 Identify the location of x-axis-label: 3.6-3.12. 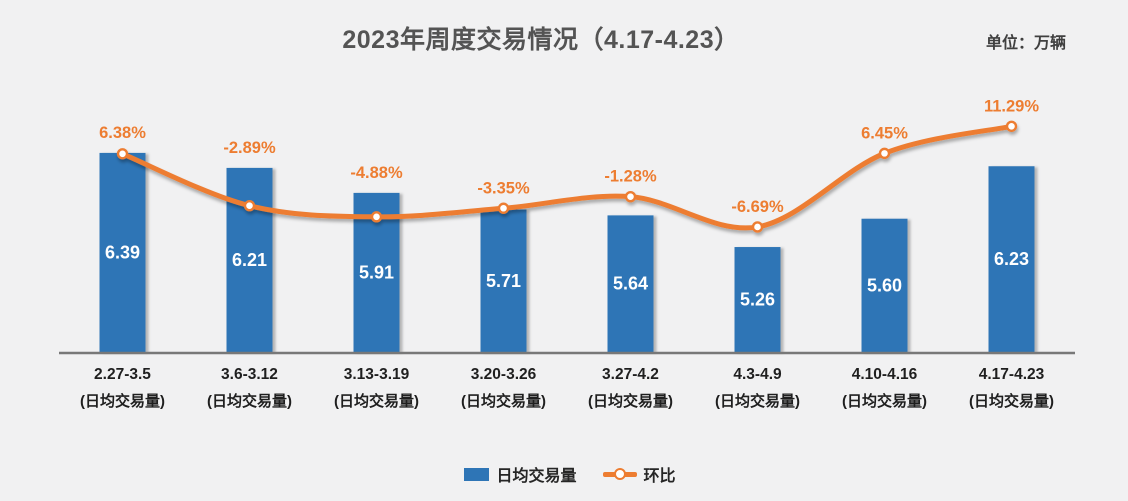
(249, 374).